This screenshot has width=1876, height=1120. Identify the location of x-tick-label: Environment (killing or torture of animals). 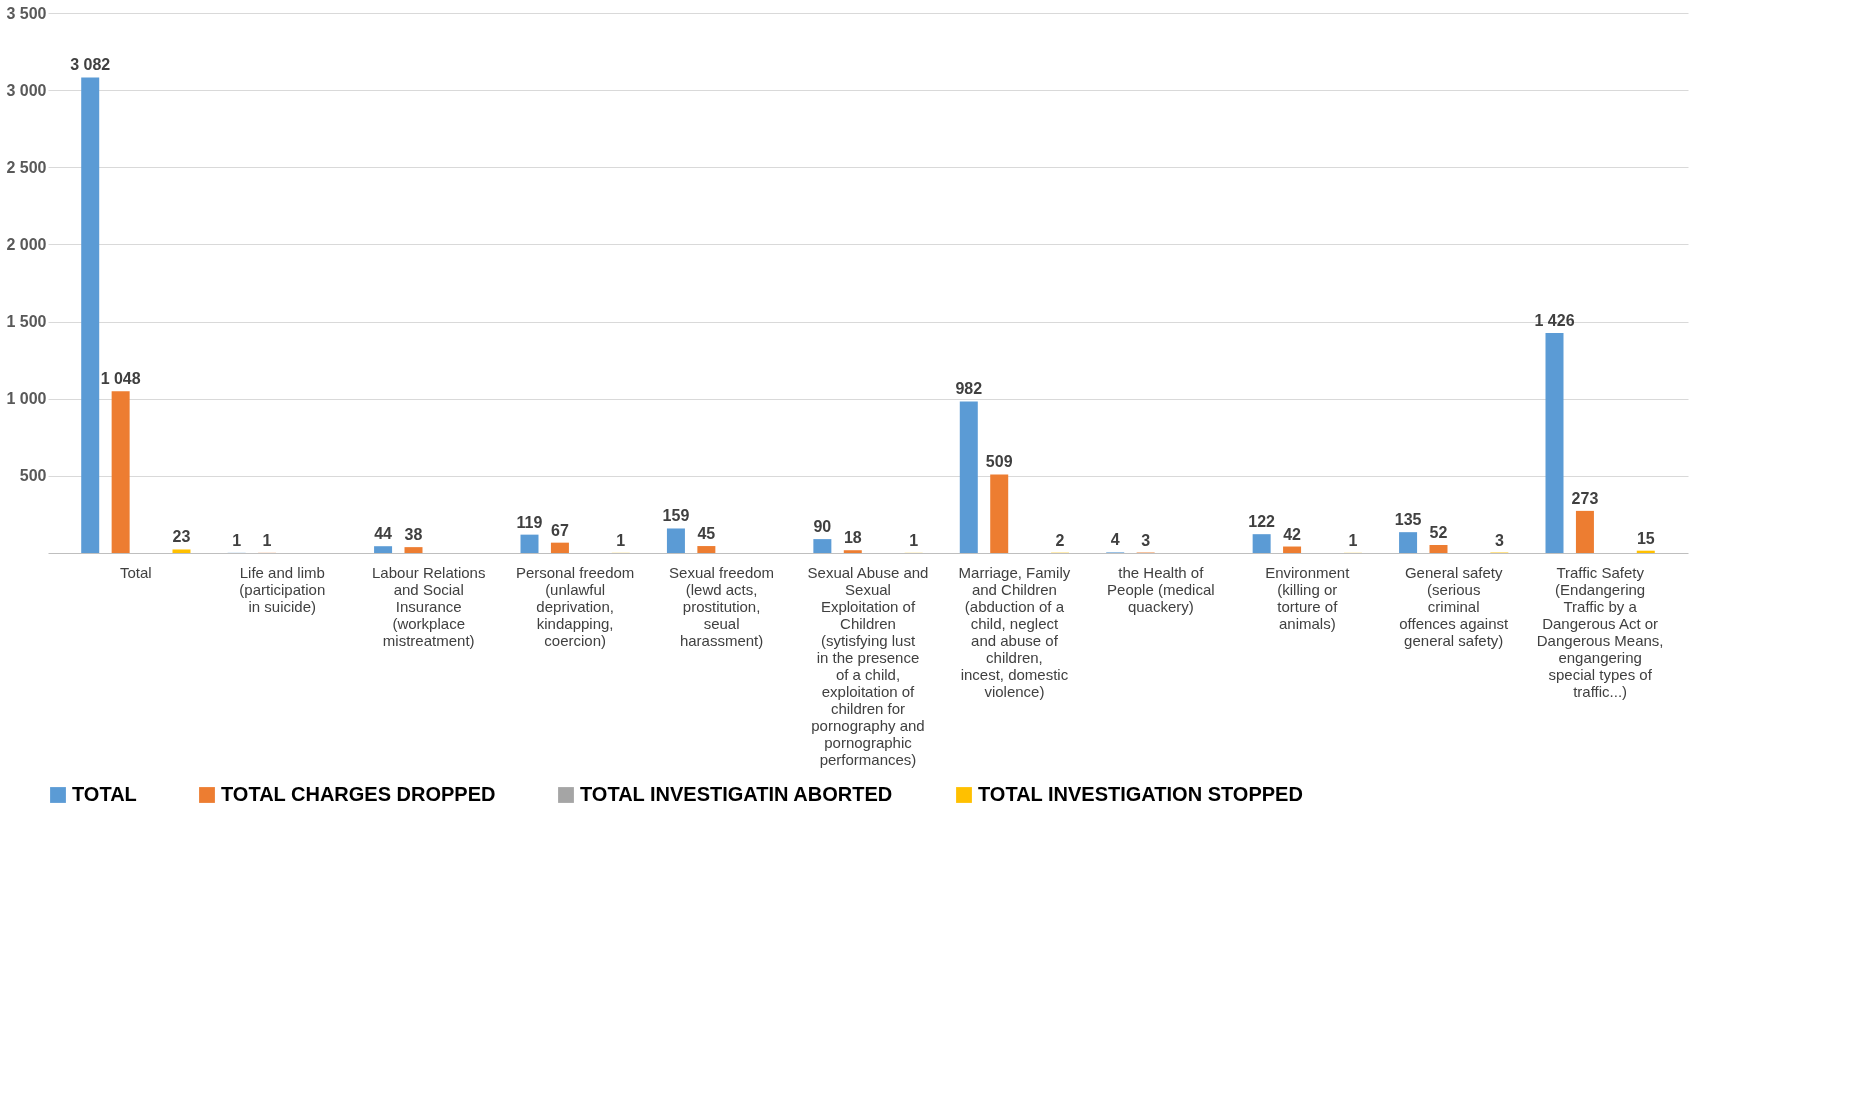
(1308, 597).